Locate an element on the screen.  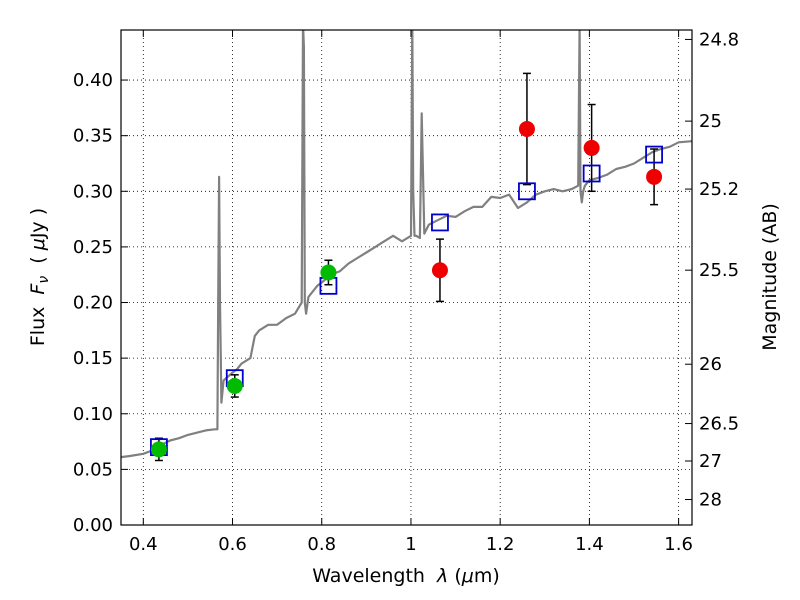
x-tick-label: 1.4 is located at coordinates (589, 544).